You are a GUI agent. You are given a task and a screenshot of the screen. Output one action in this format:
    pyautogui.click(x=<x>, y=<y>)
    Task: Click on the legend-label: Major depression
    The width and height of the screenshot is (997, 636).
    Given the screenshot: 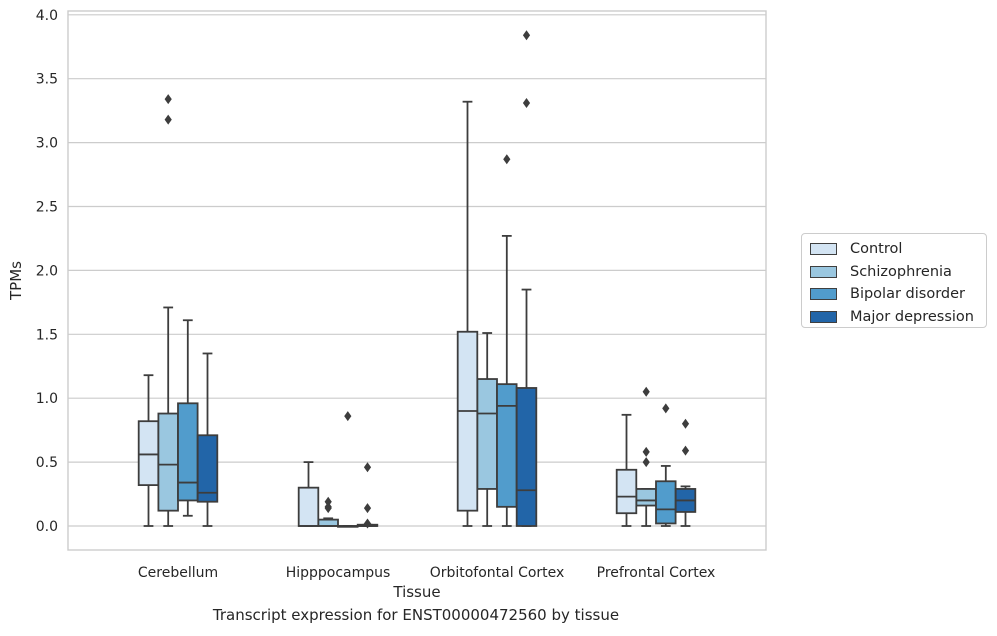 What is the action you would take?
    pyautogui.click(x=912, y=316)
    